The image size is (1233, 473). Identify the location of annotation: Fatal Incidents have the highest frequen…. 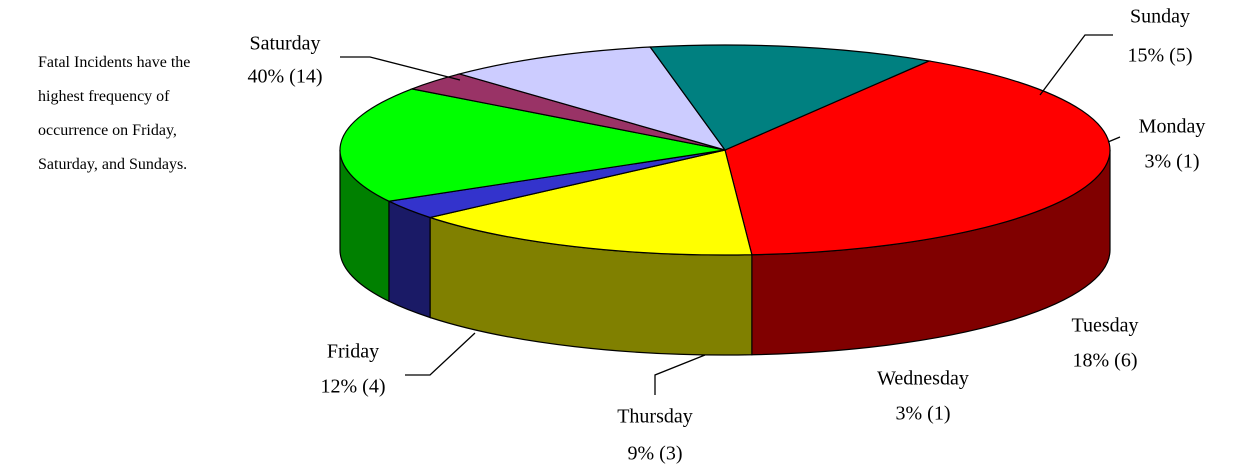
(114, 113).